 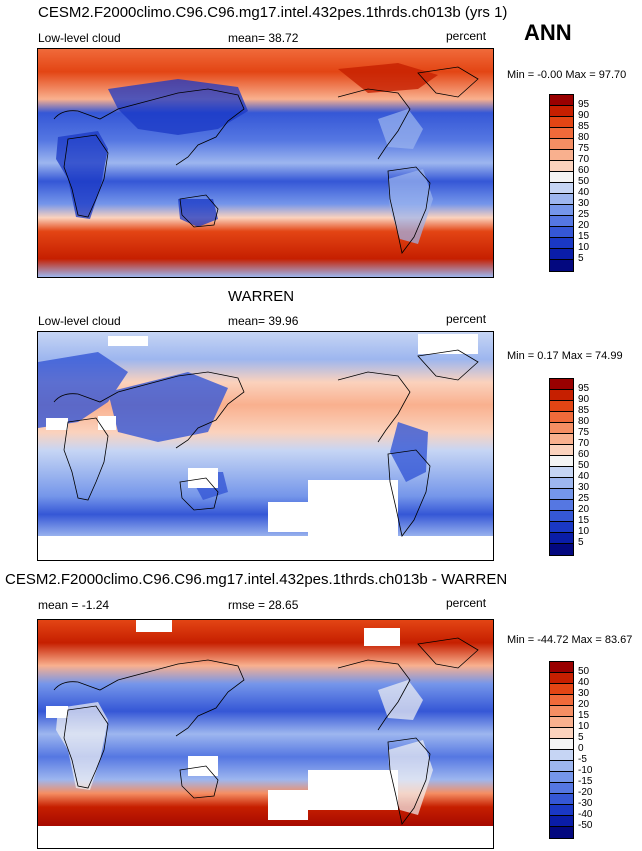 What do you see at coordinates (585, 825) in the screenshot?
I see `colorbar-tick: -50` at bounding box center [585, 825].